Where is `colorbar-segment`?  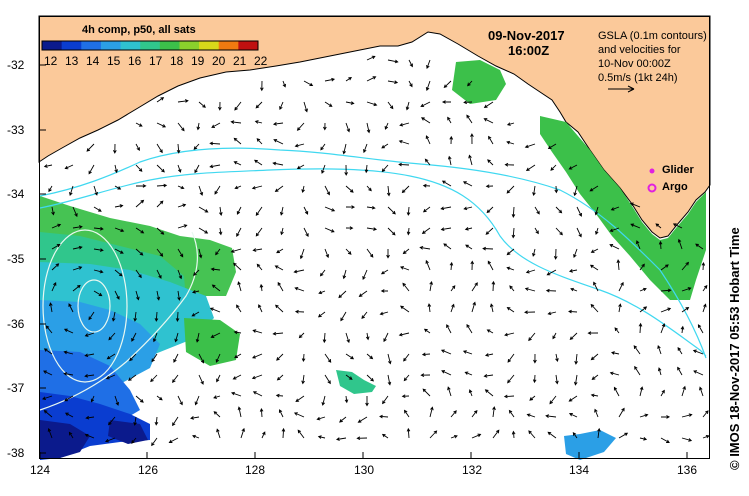
colorbar-segment is located at coordinates (248, 45).